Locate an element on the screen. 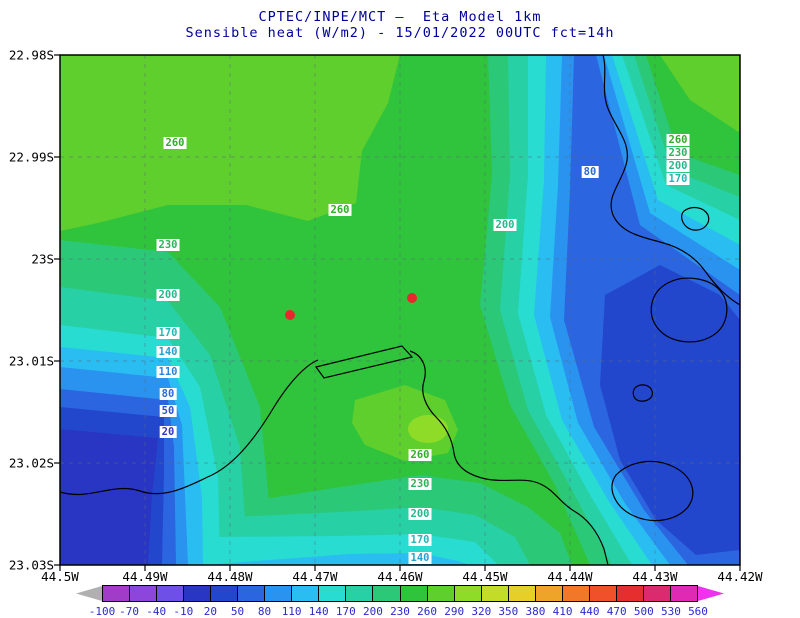 The image size is (800, 618). colorbar-tick-label: 470 is located at coordinates (616, 611).